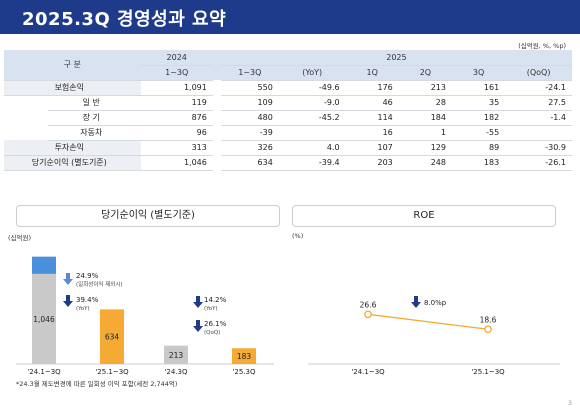  What do you see at coordinates (372, 118) in the screenshot?
I see `cell: 114` at bounding box center [372, 118].